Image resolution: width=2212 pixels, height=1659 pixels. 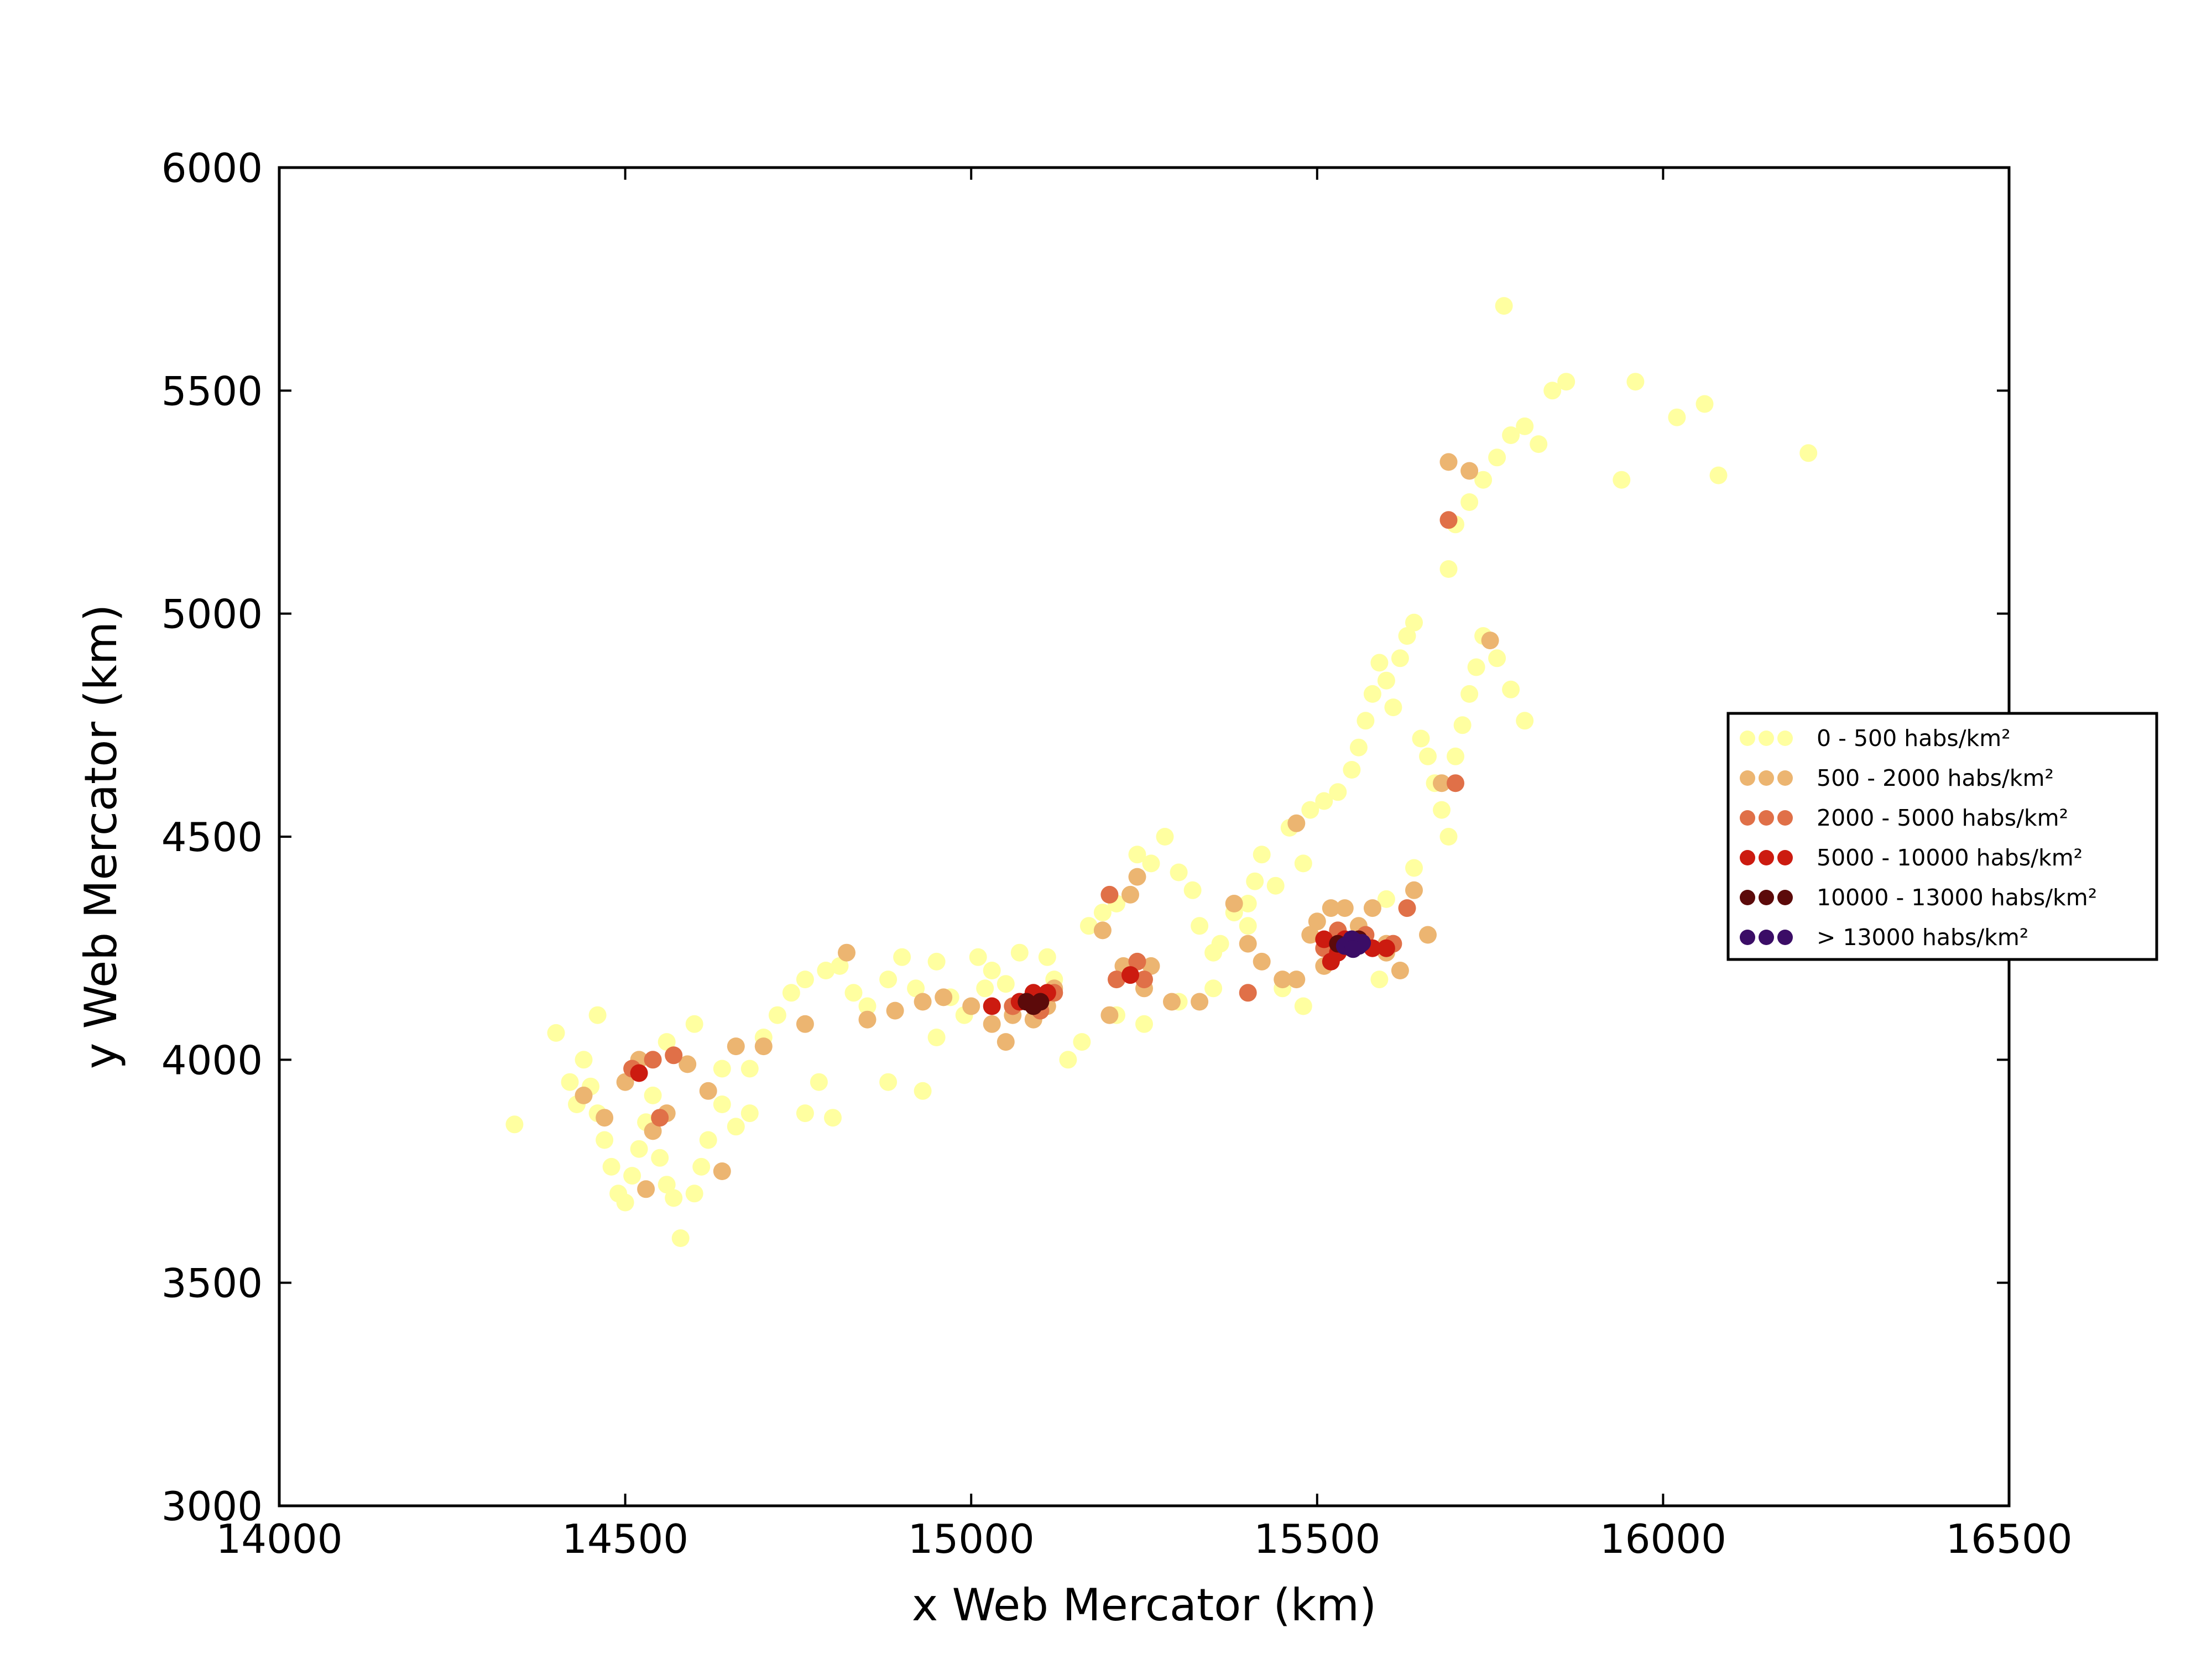 I want to click on x-tick-label: 14000, so click(x=279, y=1539).